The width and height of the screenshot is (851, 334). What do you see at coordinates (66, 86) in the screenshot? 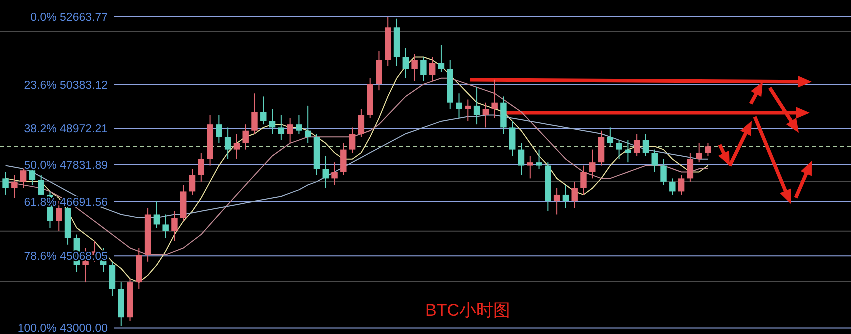
I see `ref-line-label: 23.6% 50383.12` at bounding box center [66, 86].